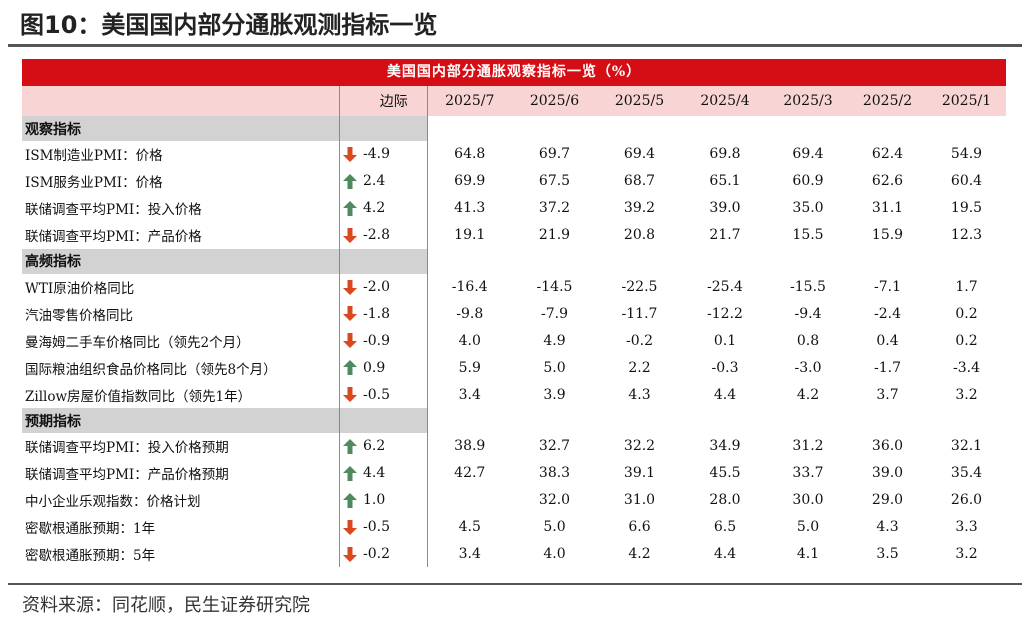 The height and width of the screenshot is (626, 1029). I want to click on indicator-label: Zillow房屋价值指数同比（领先1年）, so click(138, 396).